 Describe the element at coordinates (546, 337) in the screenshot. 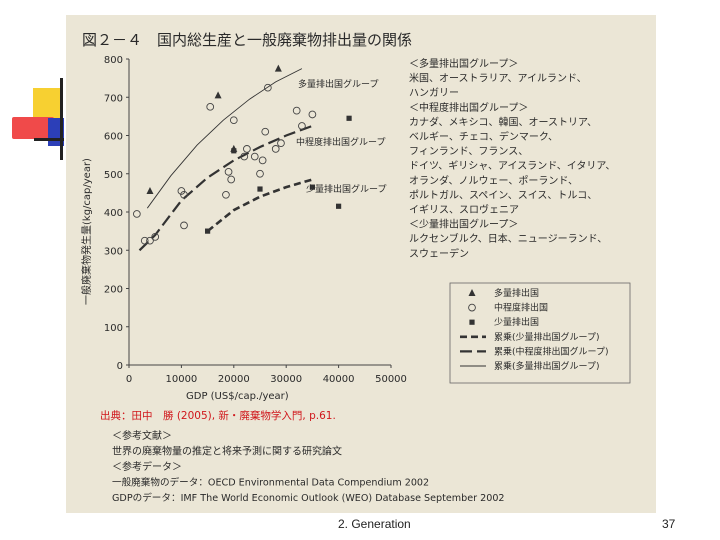

I see `legend-entry-label: 累乗(少量排出国グループ)` at that location.